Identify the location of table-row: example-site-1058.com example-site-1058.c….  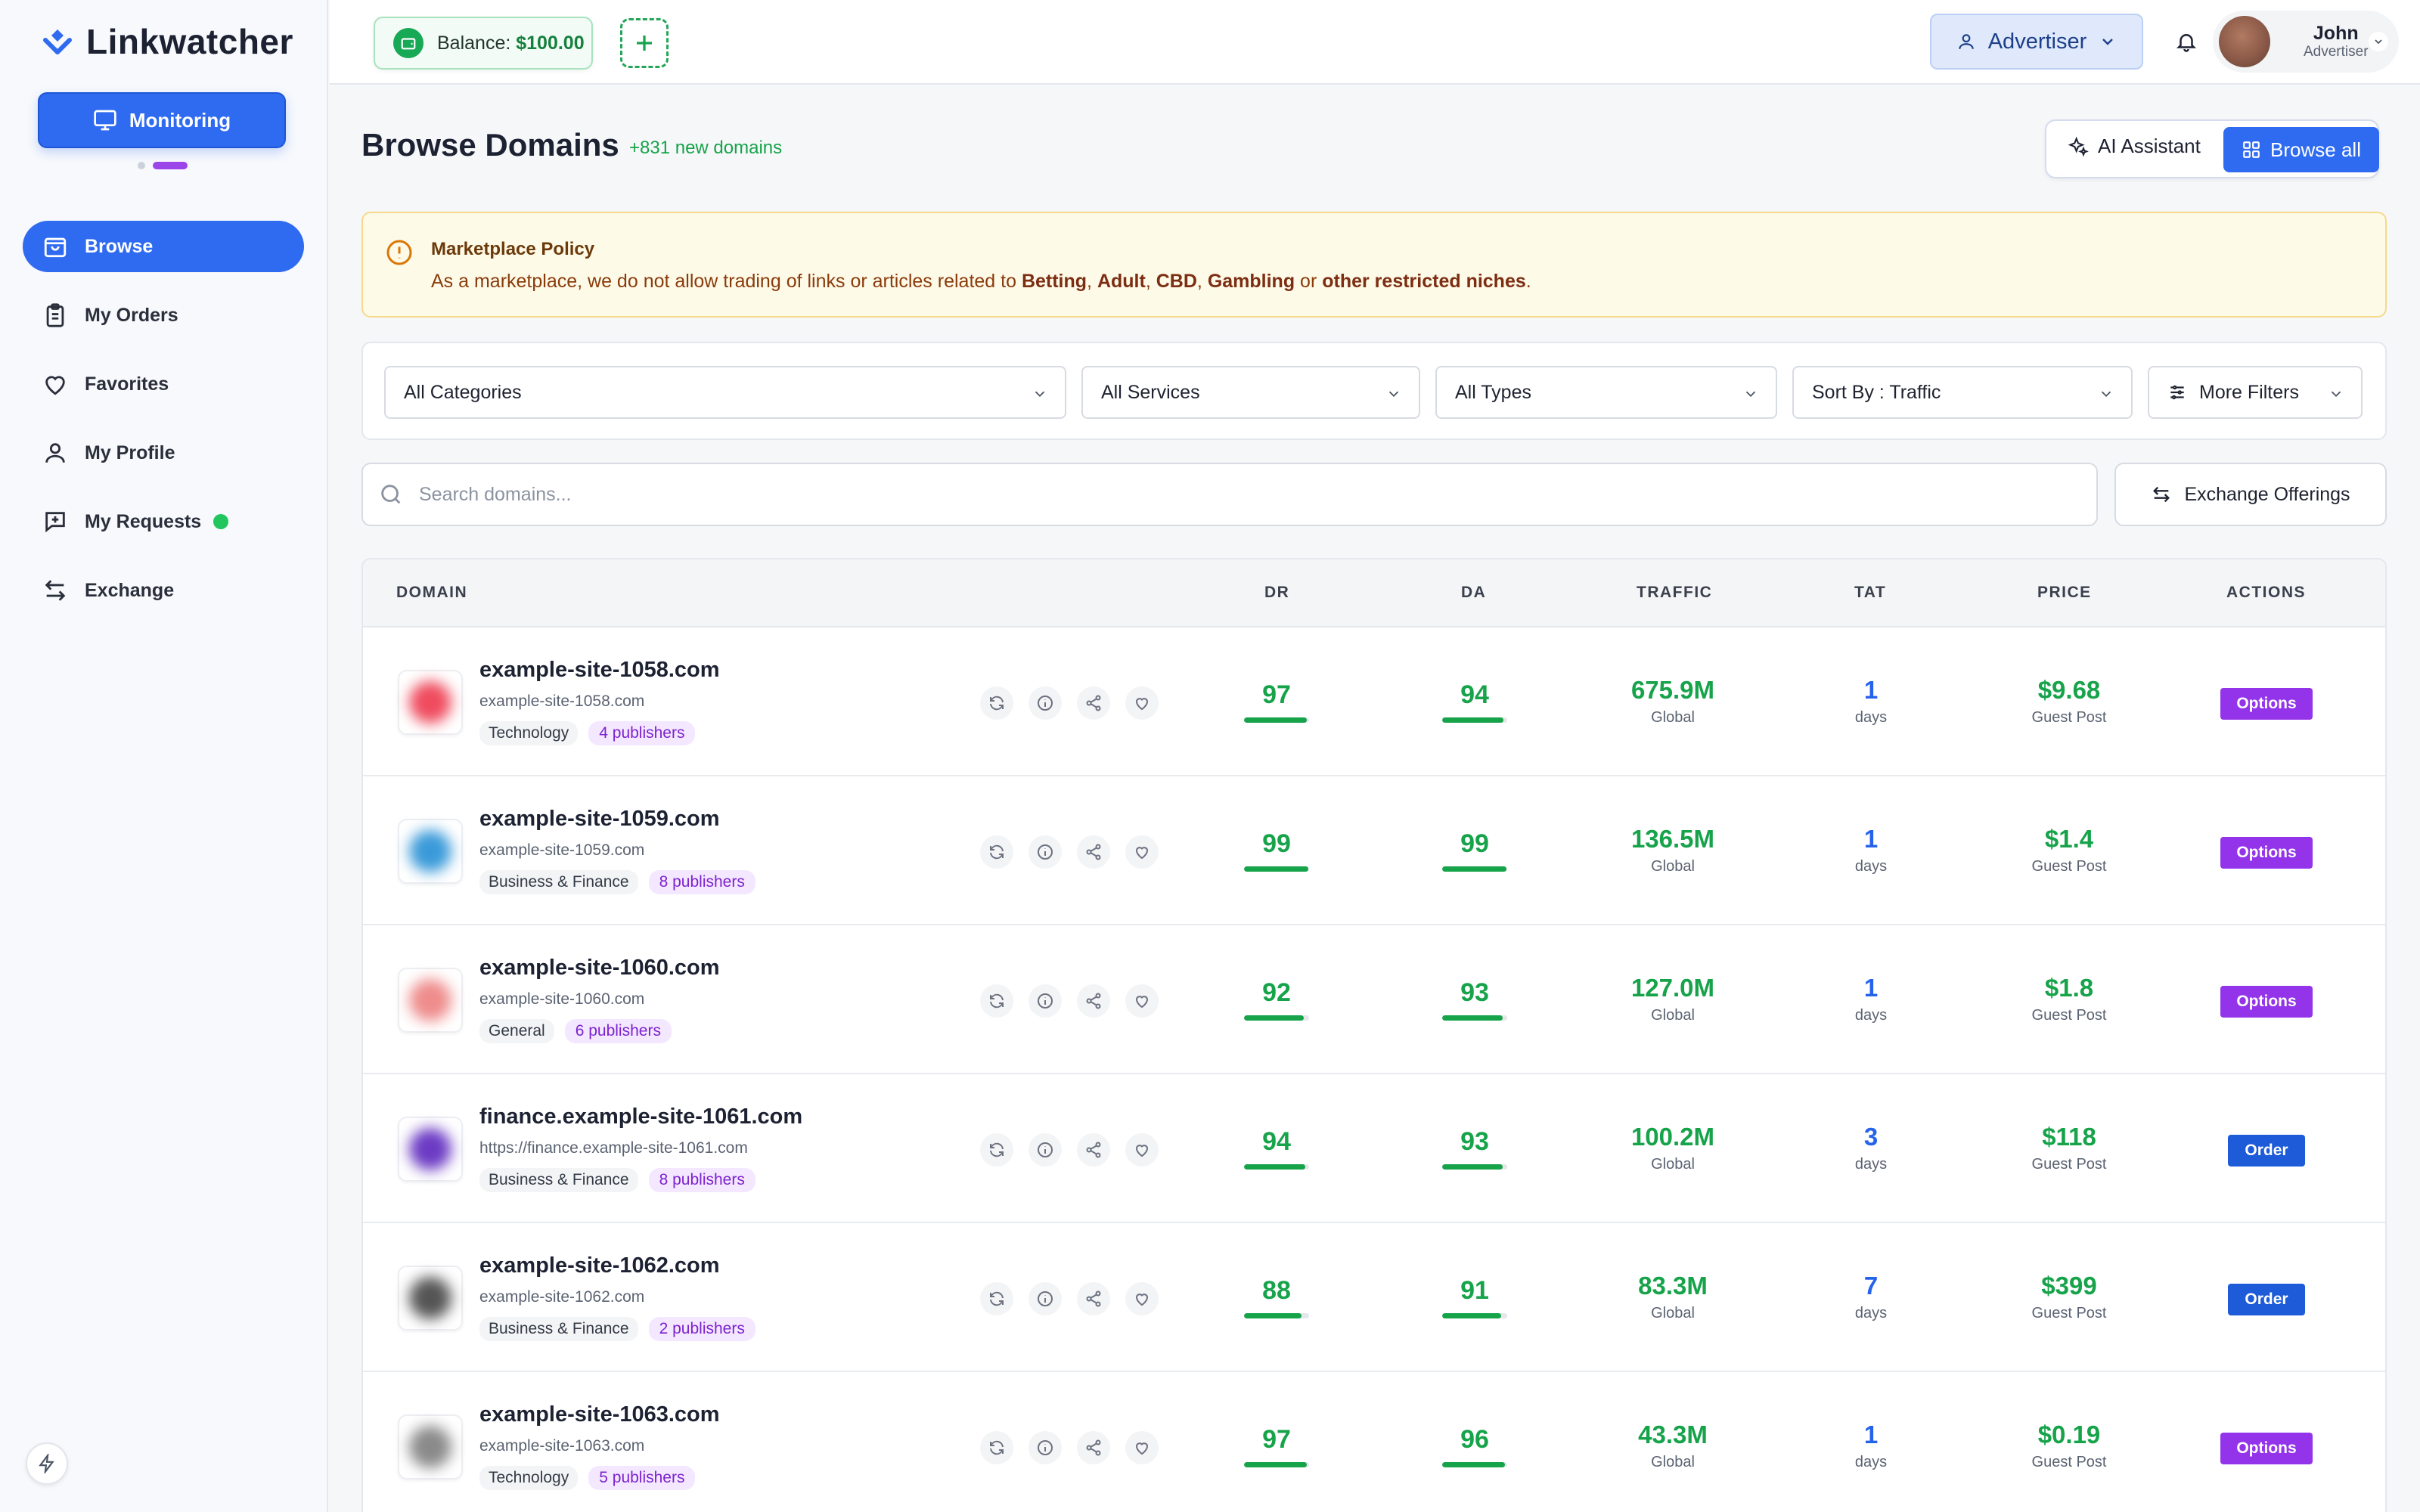
(1374, 701).